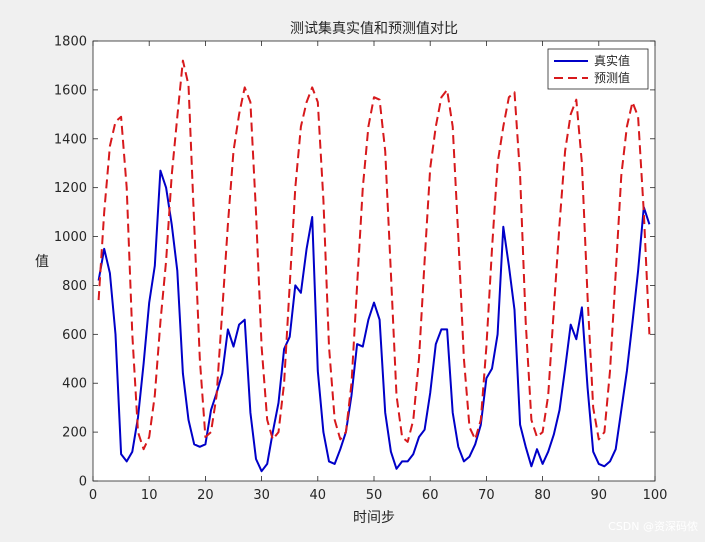 Image resolution: width=705 pixels, height=542 pixels. I want to click on x-tick-label: 90, so click(599, 495).